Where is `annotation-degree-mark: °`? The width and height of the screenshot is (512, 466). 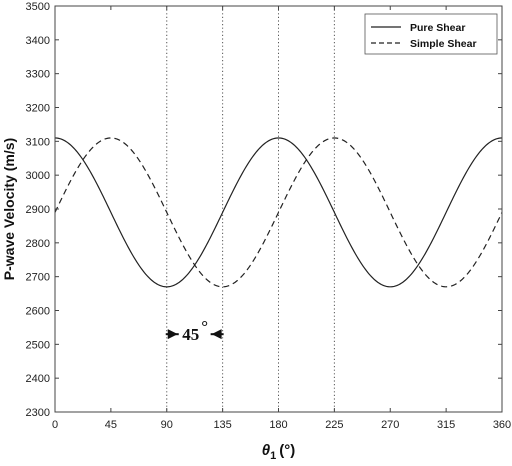
annotation-degree-mark: ° is located at coordinates (204, 326).